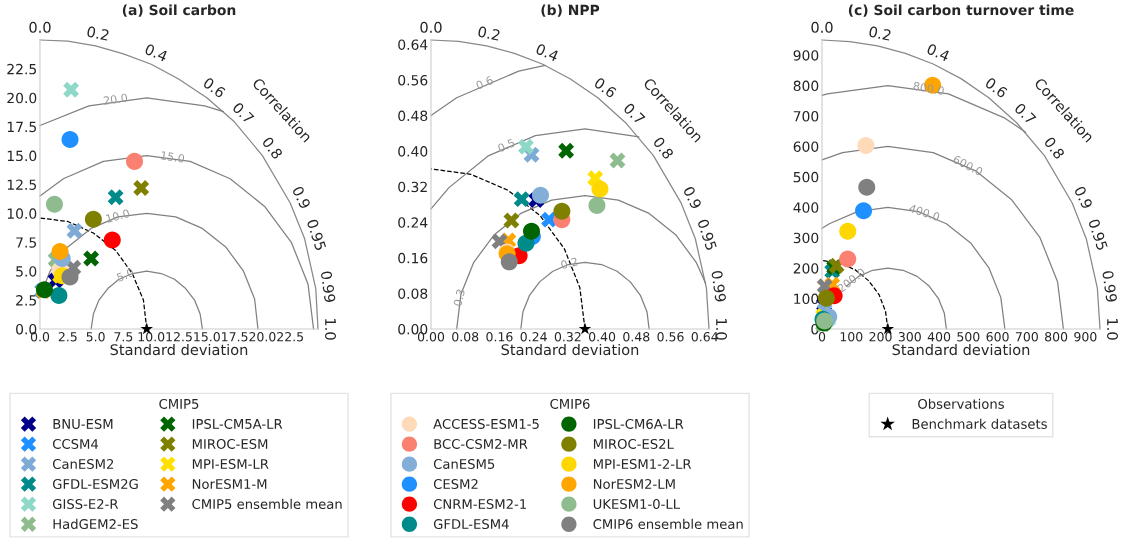 The height and width of the screenshot is (554, 1126). I want to click on y-tick-label: 500, so click(806, 177).